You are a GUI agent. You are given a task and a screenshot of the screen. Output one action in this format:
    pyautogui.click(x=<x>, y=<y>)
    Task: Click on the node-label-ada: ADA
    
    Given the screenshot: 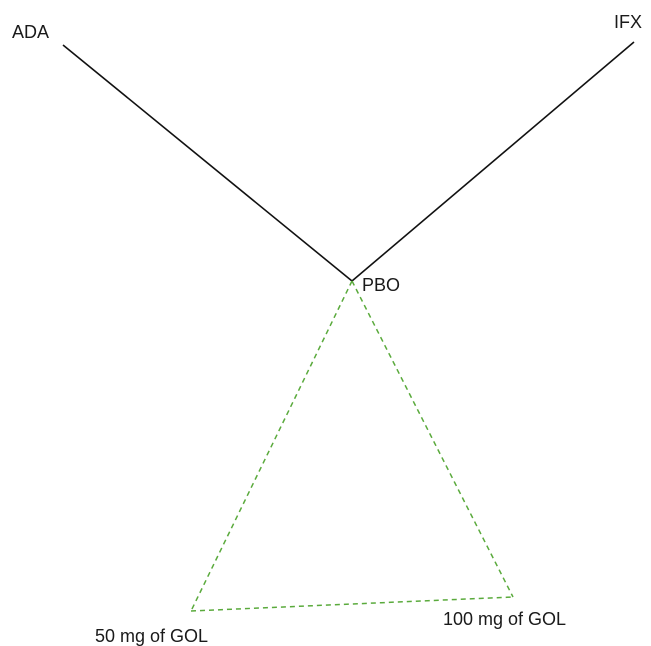 What is the action you would take?
    pyautogui.click(x=30, y=32)
    